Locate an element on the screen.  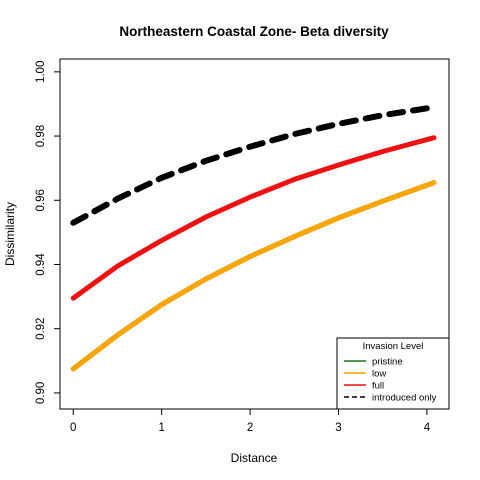
x-tick-label: 2 is located at coordinates (250, 428).